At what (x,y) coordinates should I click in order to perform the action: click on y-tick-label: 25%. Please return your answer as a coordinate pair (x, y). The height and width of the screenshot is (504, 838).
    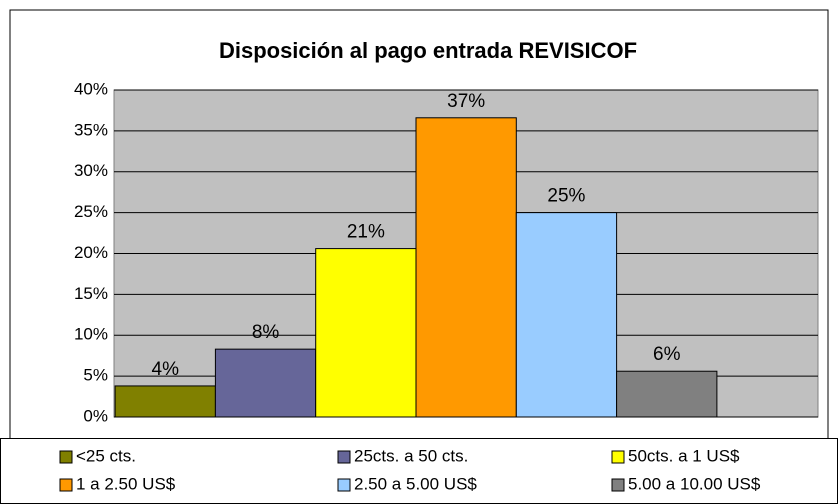
    Looking at the image, I should click on (91, 211).